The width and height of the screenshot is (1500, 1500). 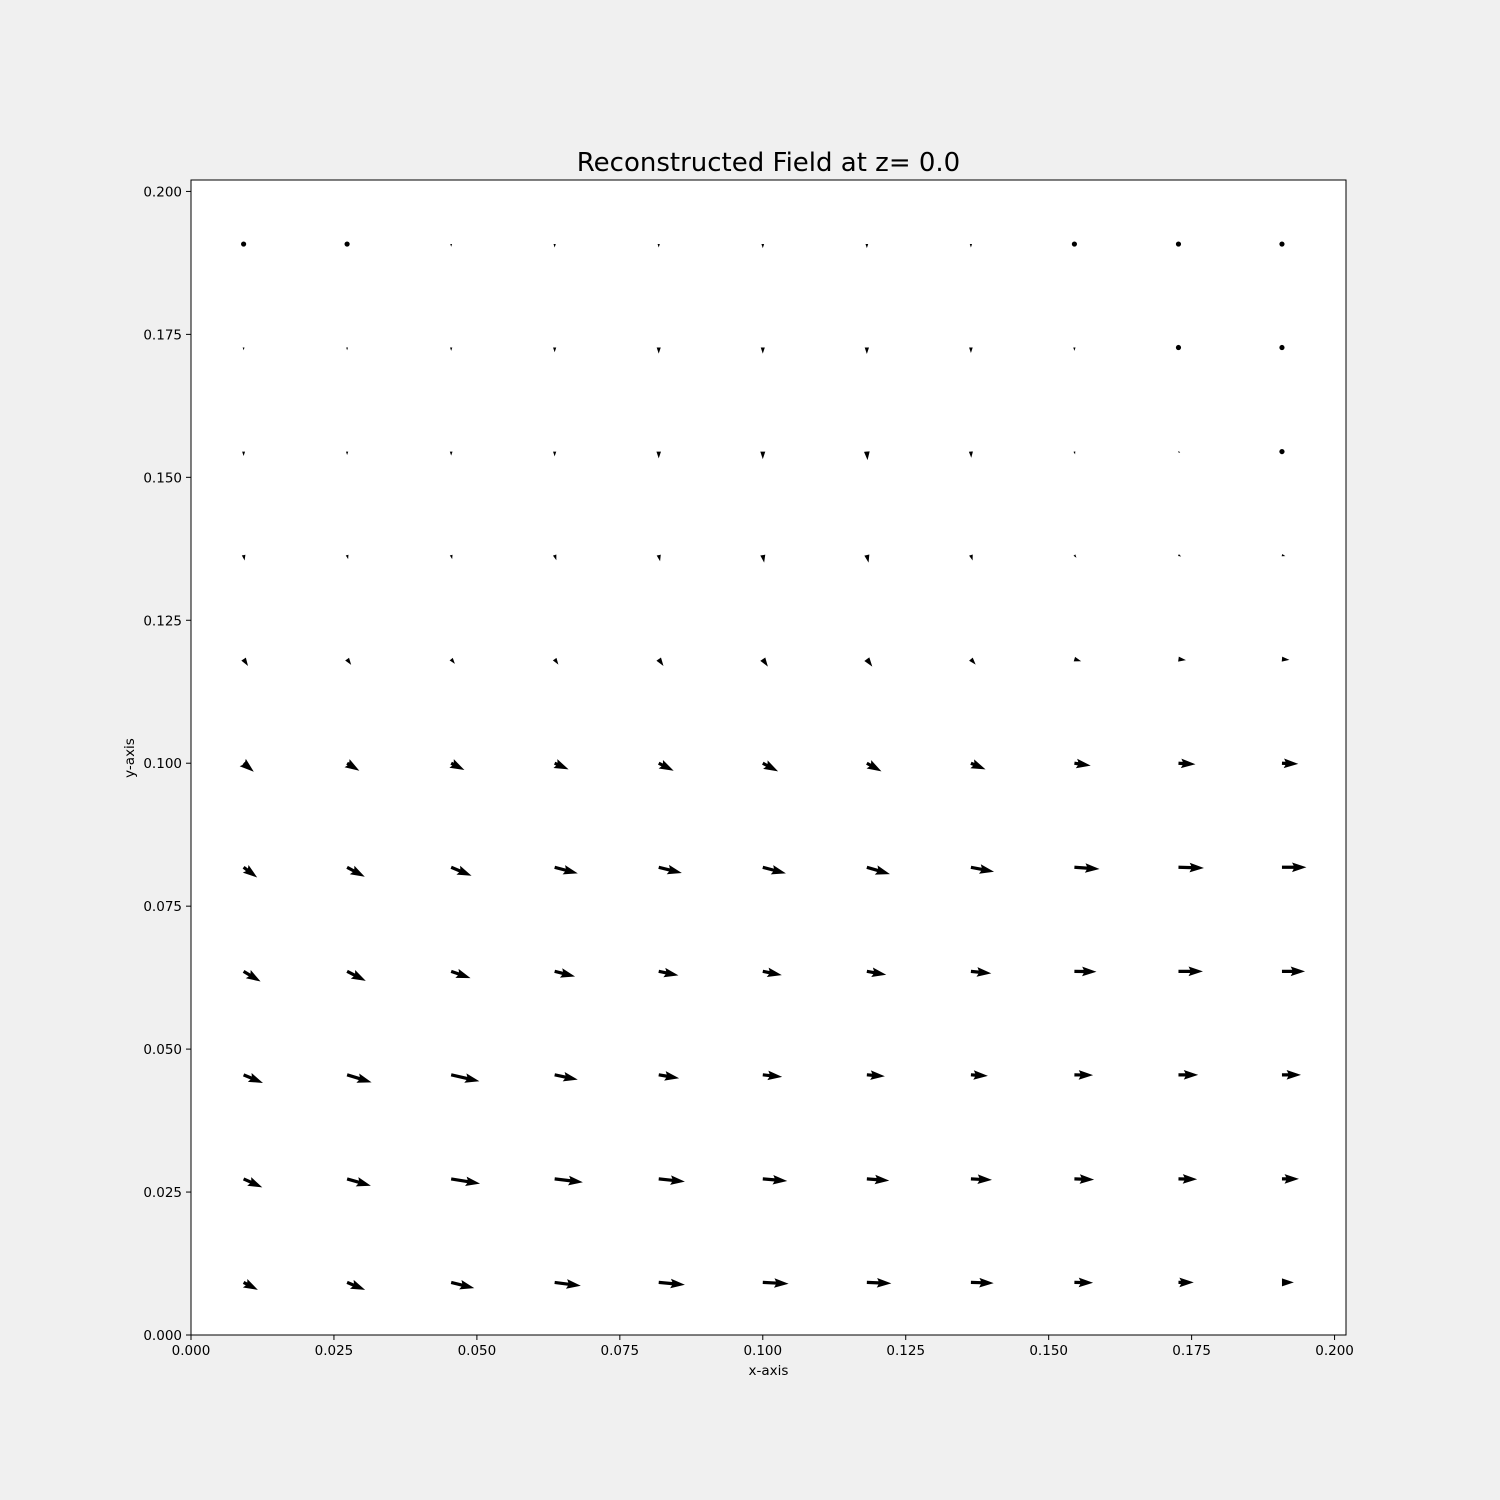 What do you see at coordinates (334, 1351) in the screenshot?
I see `x-tick-label: 0.025` at bounding box center [334, 1351].